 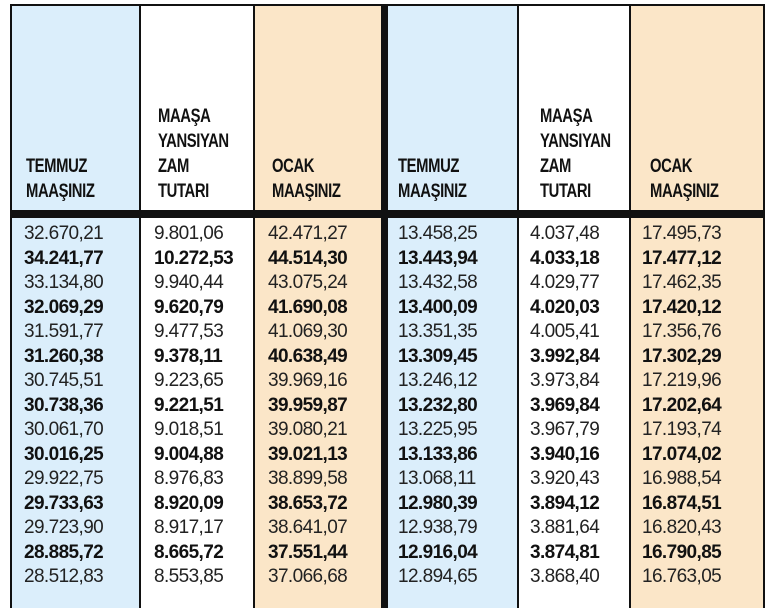 I want to click on table-cell: 4.005,41, so click(x=565, y=332).